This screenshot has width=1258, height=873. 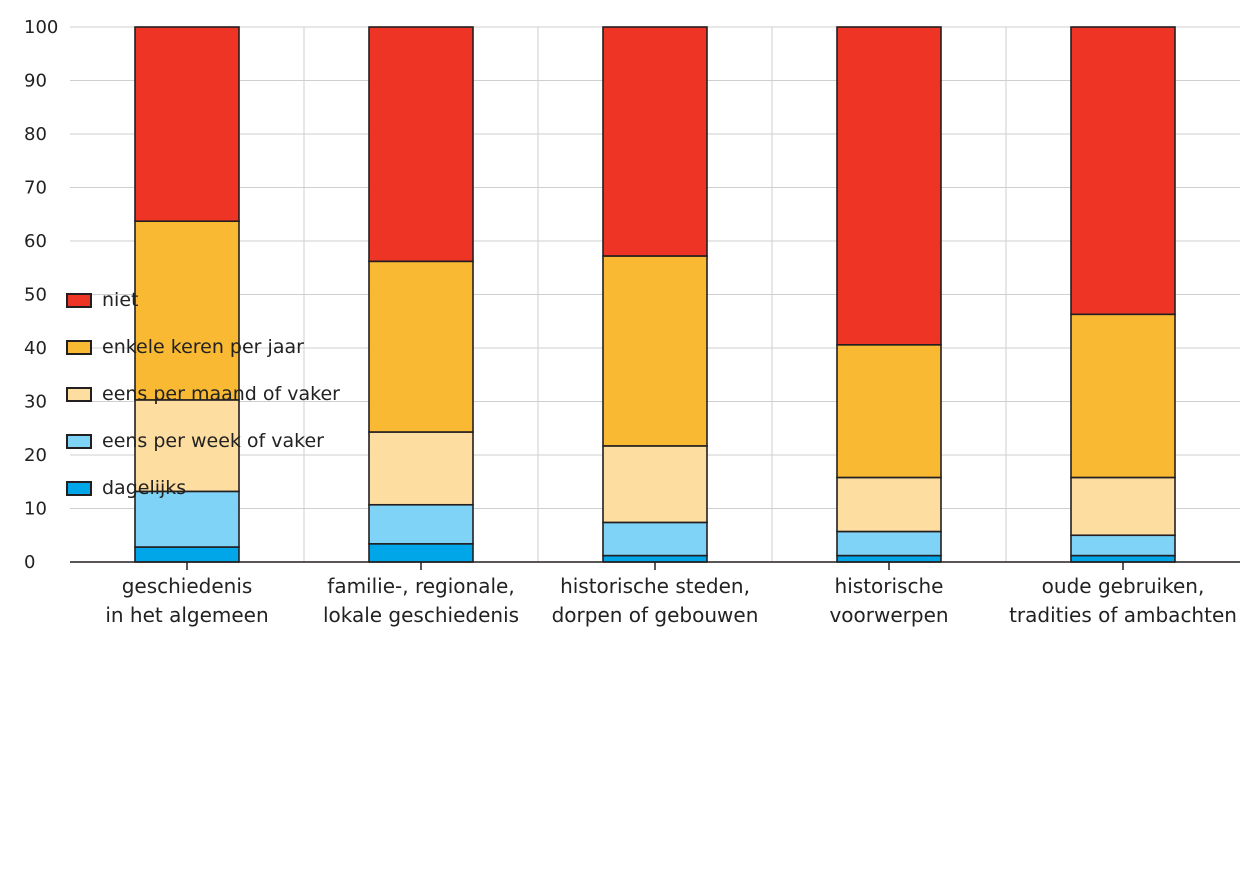 What do you see at coordinates (888, 615) in the screenshot?
I see `x-category-label: voorwerpen` at bounding box center [888, 615].